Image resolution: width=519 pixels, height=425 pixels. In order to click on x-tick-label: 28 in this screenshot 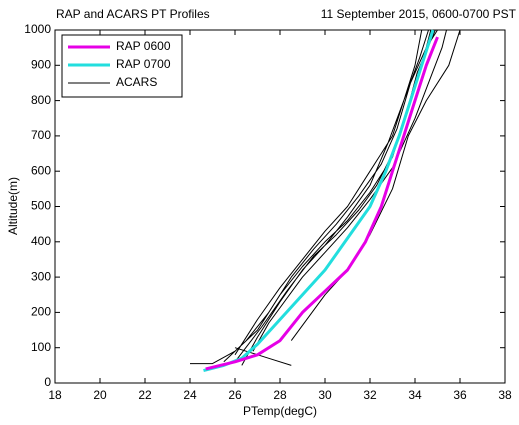, I will do `click(280, 395)`.